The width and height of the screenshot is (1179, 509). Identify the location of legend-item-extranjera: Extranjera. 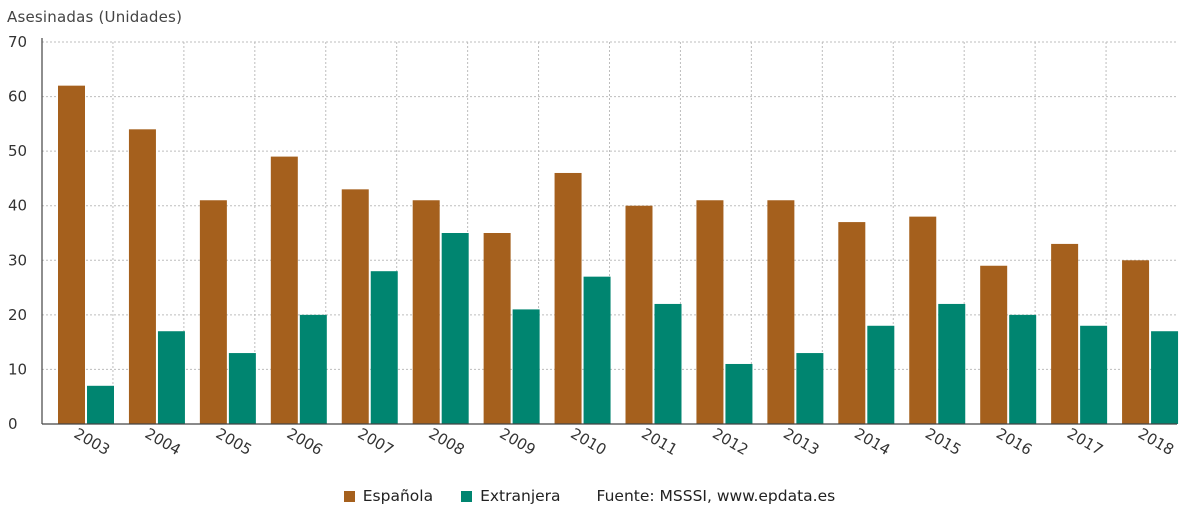
(511, 496).